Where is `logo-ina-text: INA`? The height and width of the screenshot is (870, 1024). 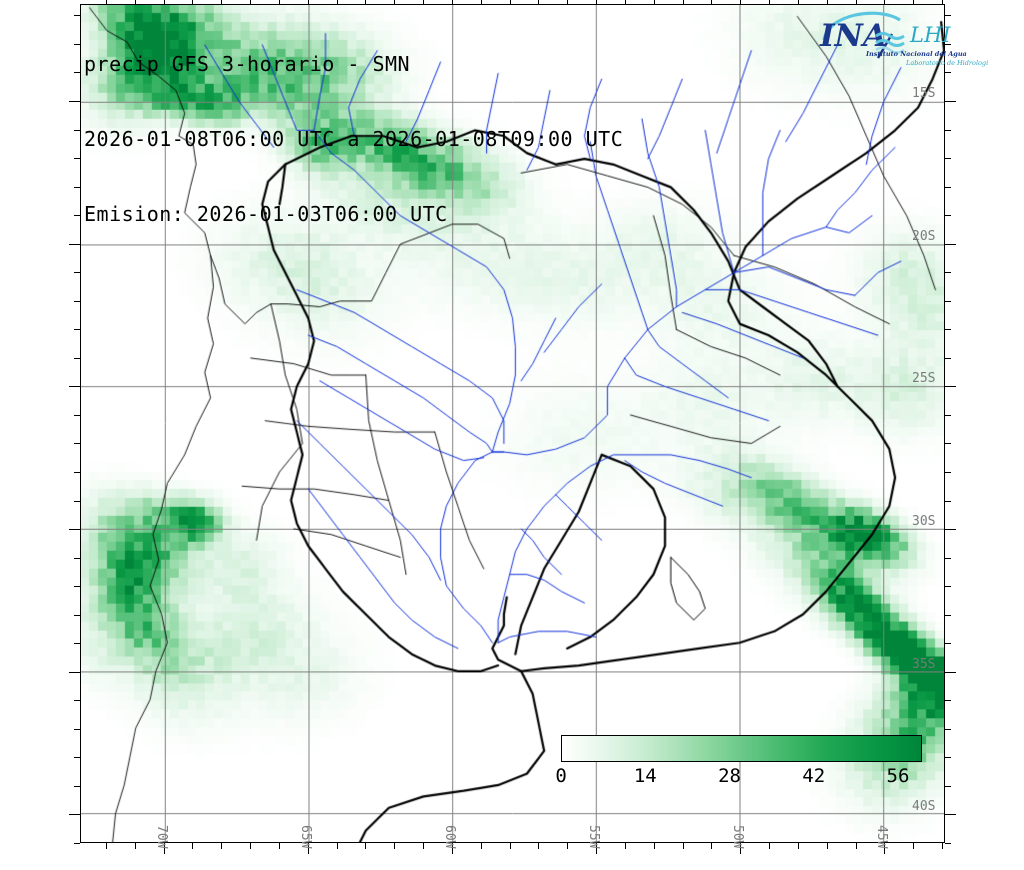
logo-ina-text: INA is located at coordinates (853, 36).